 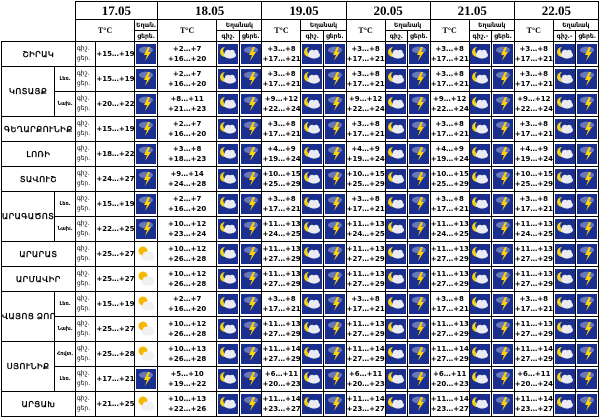 I want to click on partly-icon, so click(x=146, y=404).